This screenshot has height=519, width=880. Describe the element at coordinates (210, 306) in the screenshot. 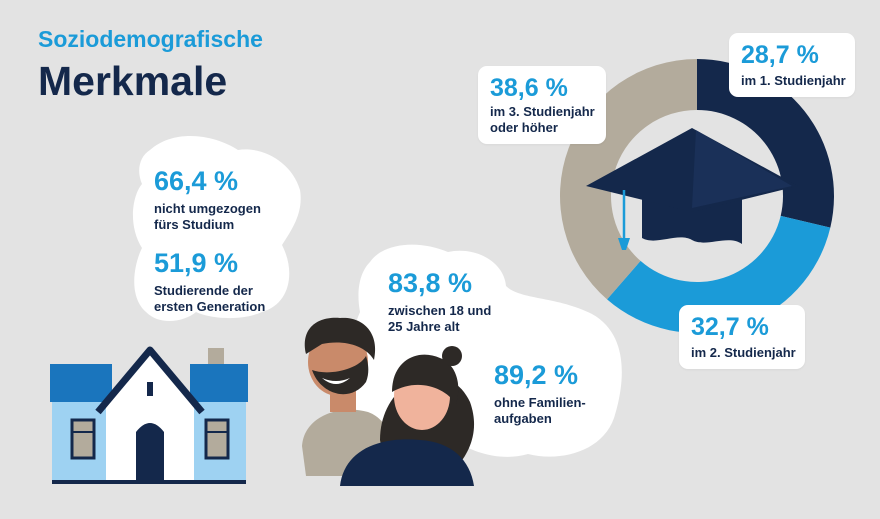

I see `stat-label-line2: ersten Generation` at that location.